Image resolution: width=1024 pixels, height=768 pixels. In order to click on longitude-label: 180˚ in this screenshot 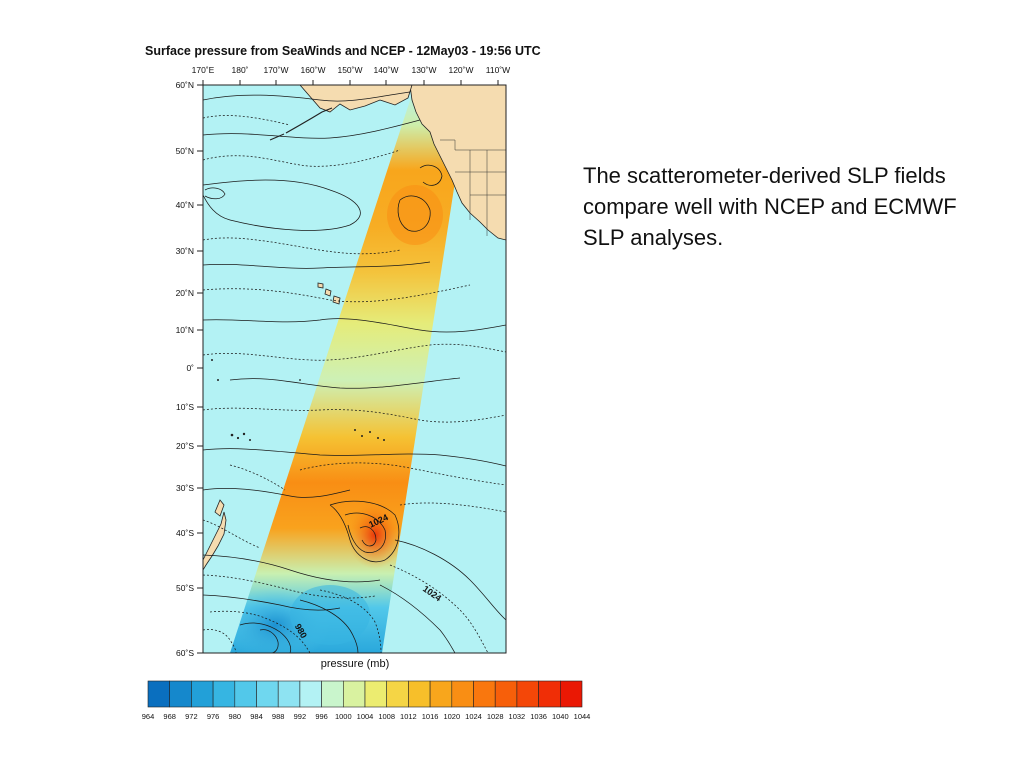, I will do `click(240, 70)`.